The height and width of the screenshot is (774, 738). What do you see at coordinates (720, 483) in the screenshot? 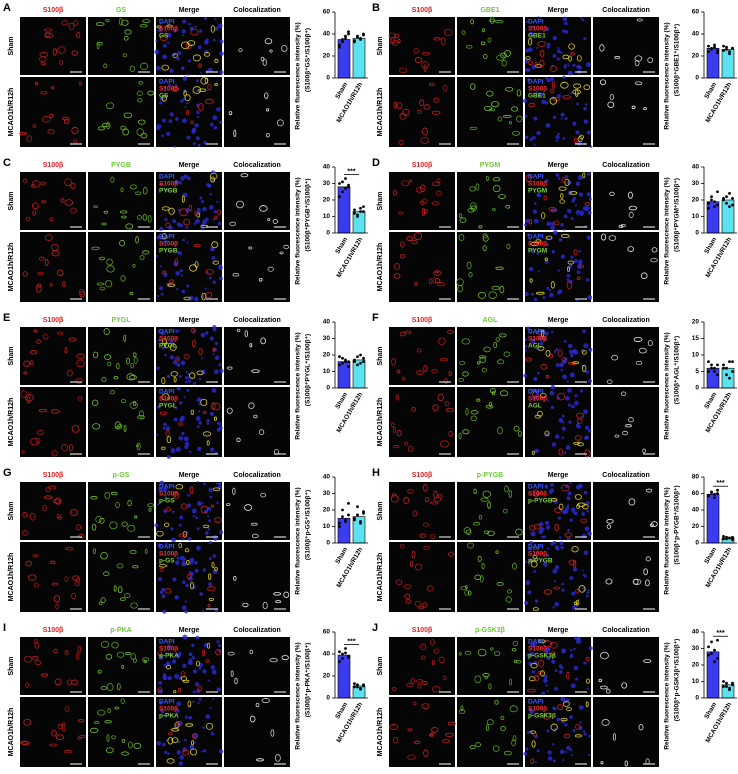
I see `significance-label: ***` at bounding box center [720, 483].